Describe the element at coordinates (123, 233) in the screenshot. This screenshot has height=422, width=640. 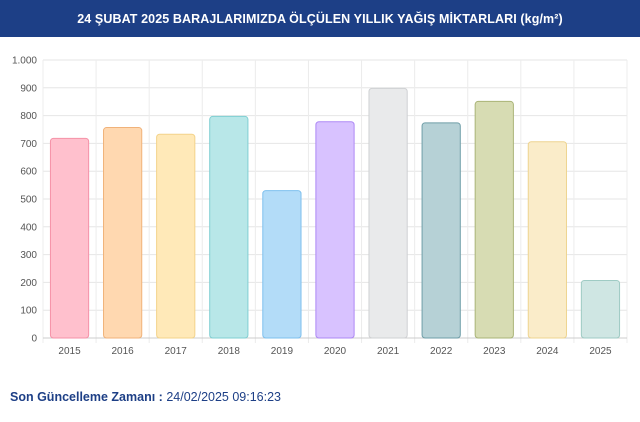
I see `bar-2016` at that location.